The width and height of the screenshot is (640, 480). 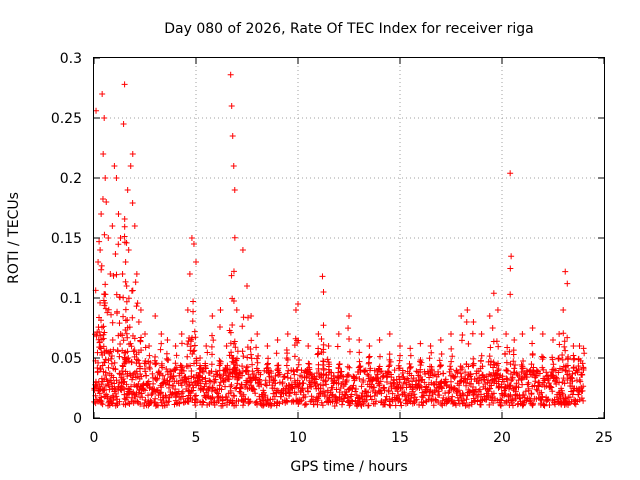 I want to click on y-tick-label: 0.25, so click(x=66, y=119).